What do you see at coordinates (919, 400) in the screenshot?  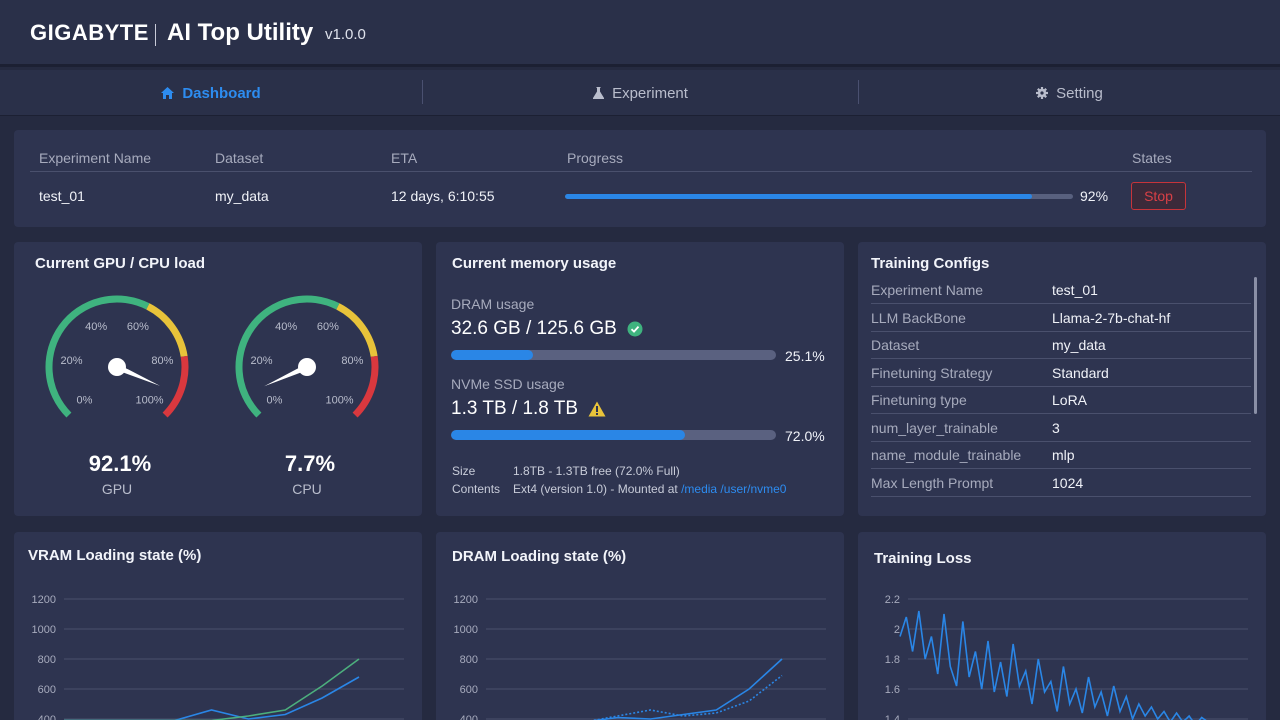 I see `config-key: Finetuning type` at bounding box center [919, 400].